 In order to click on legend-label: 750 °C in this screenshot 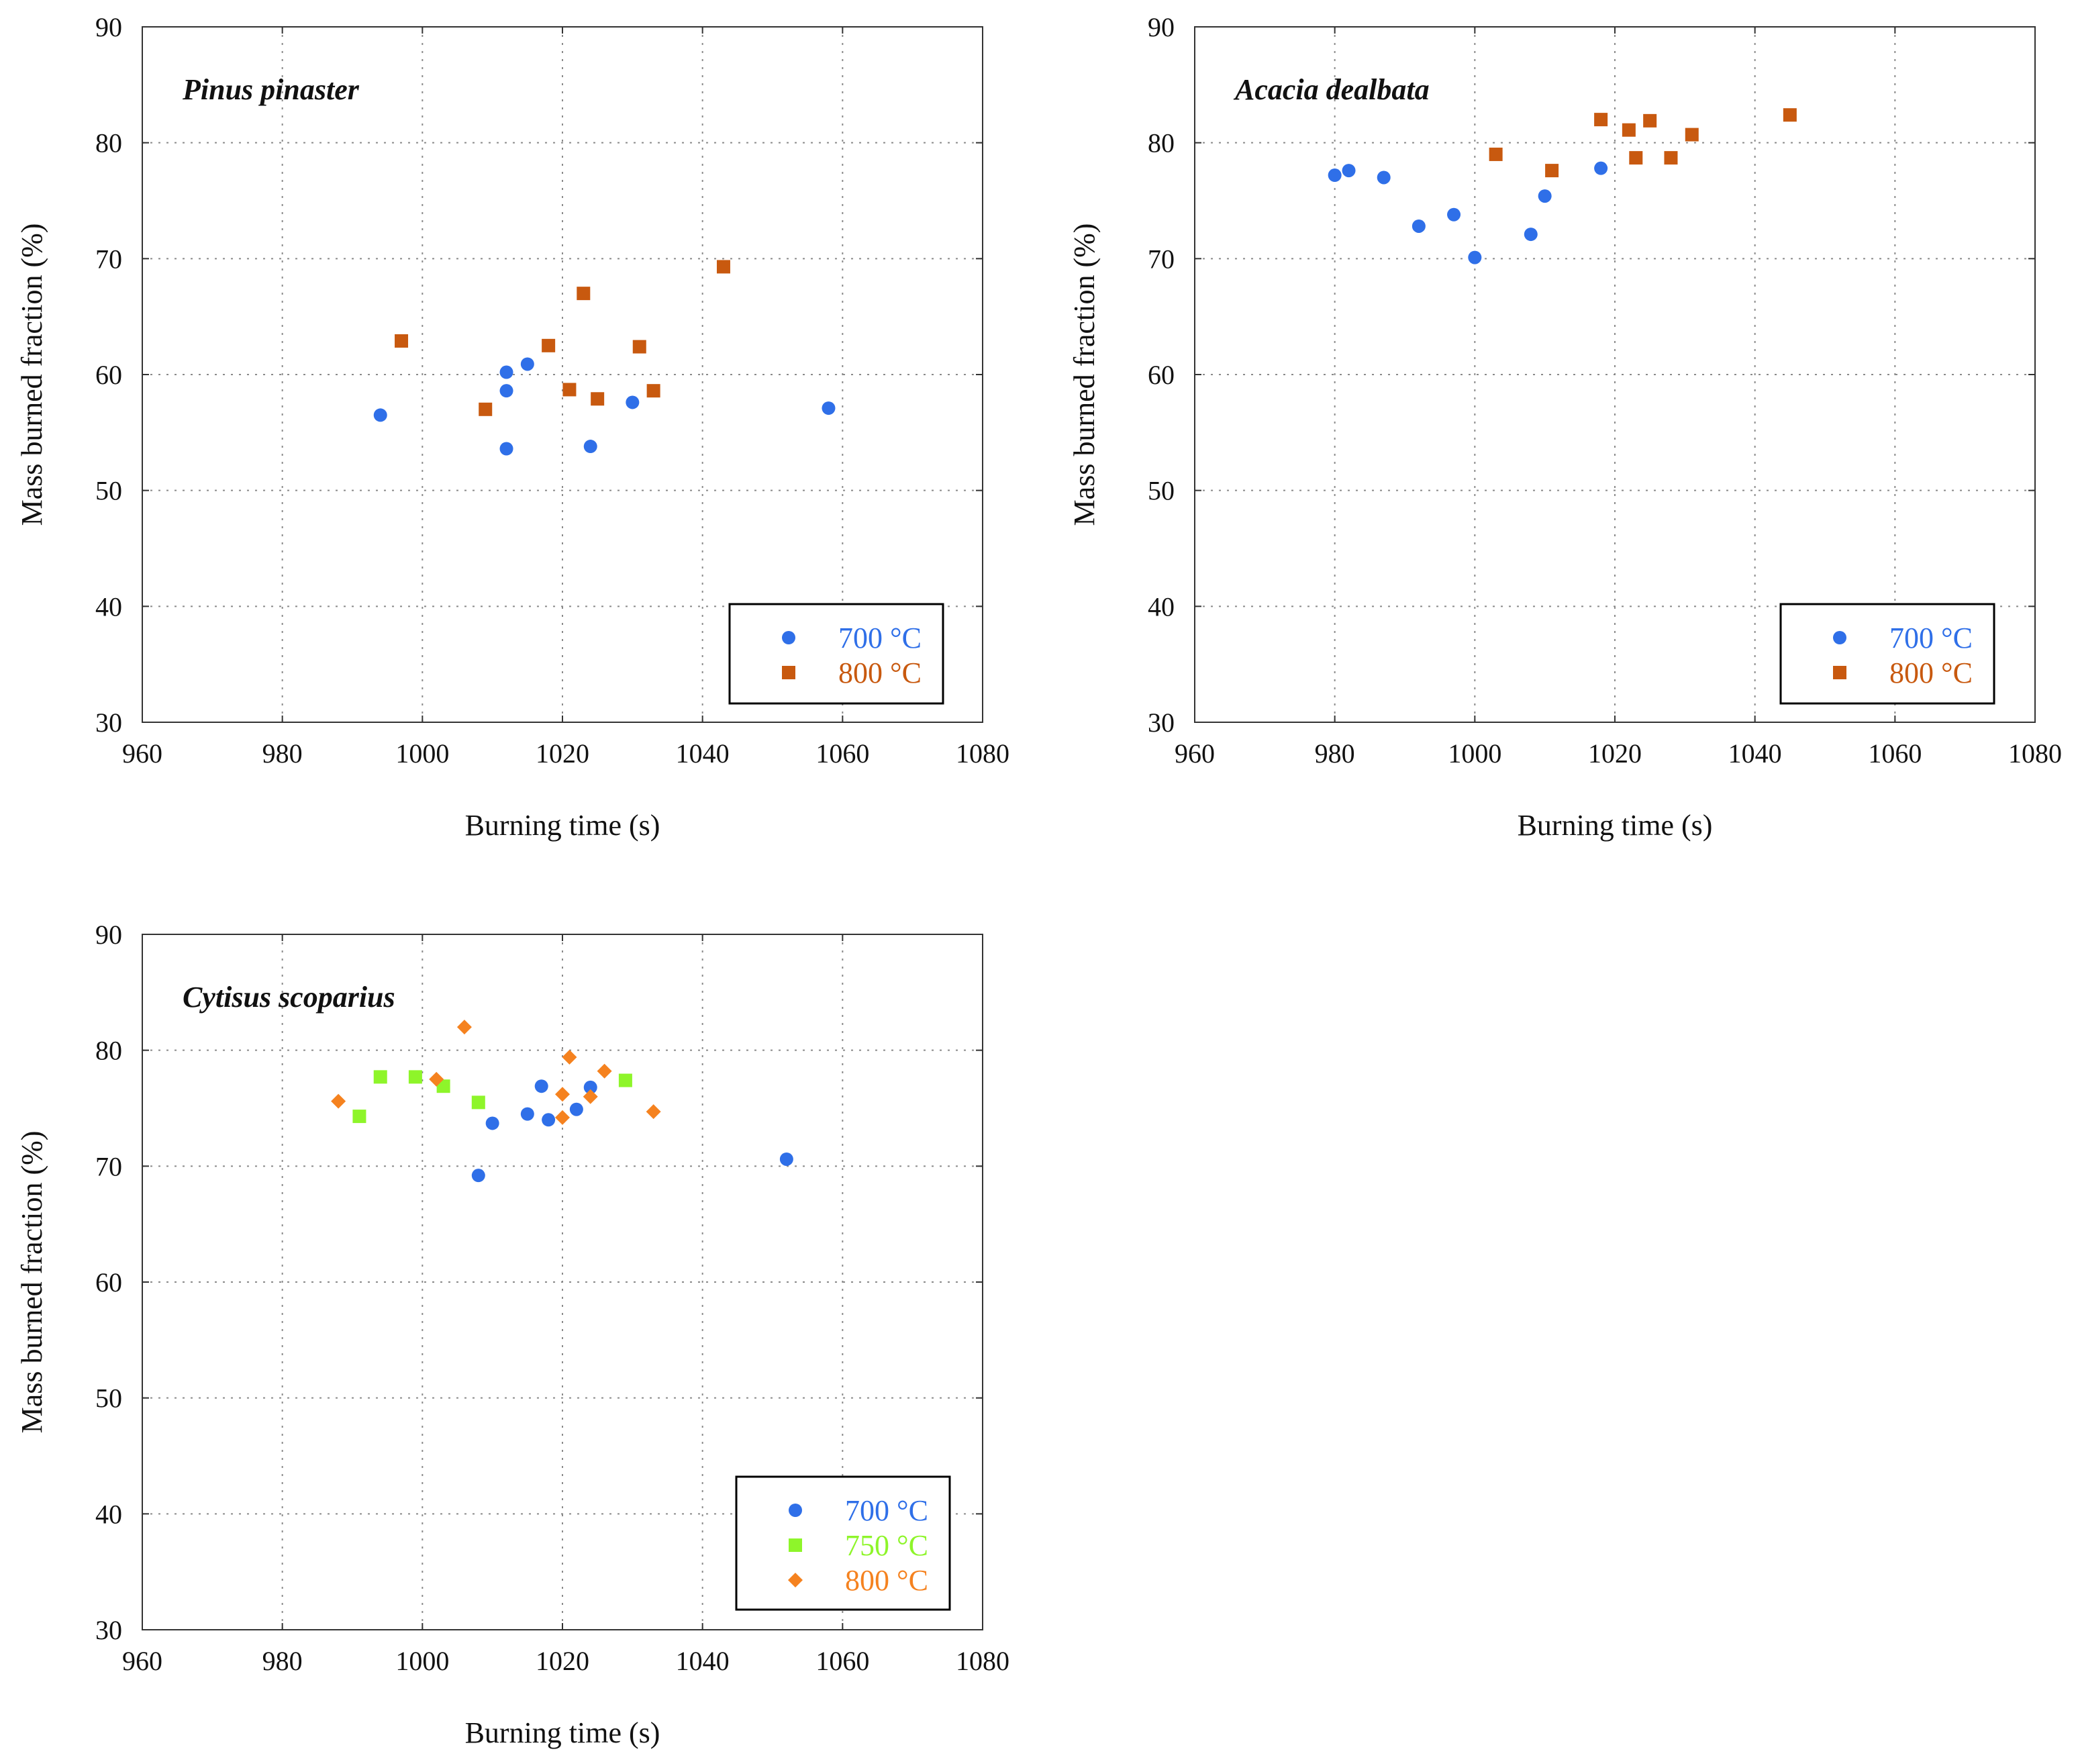, I will do `click(887, 1546)`.